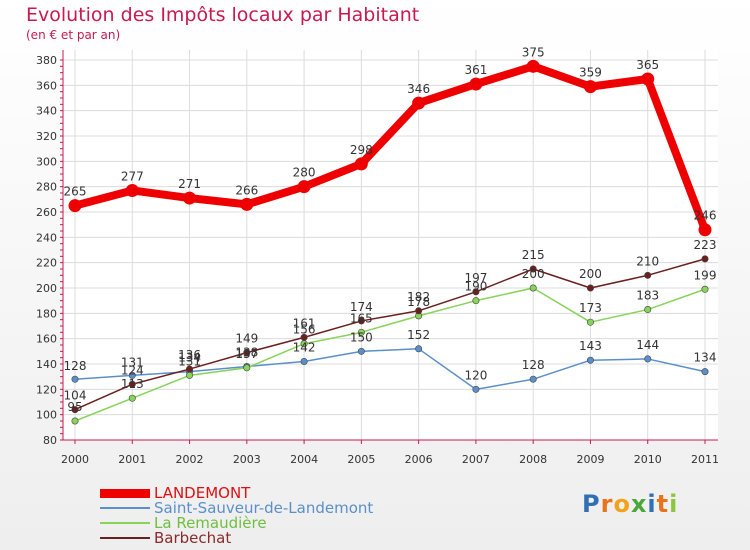 The height and width of the screenshot is (550, 750). Describe the element at coordinates (590, 308) in the screenshot. I see `data-label-2: 173` at that location.